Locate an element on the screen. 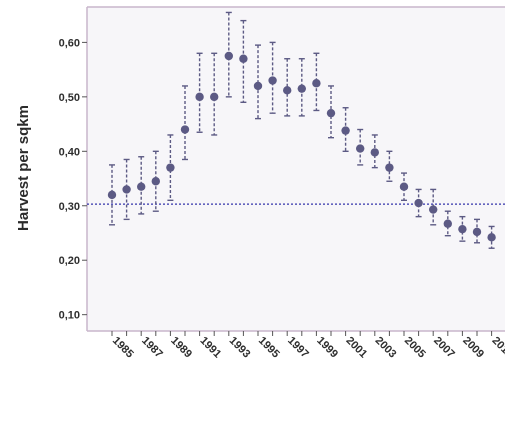 This screenshot has height=431, width=505. x-tick-label: 1989 is located at coordinates (181, 348).